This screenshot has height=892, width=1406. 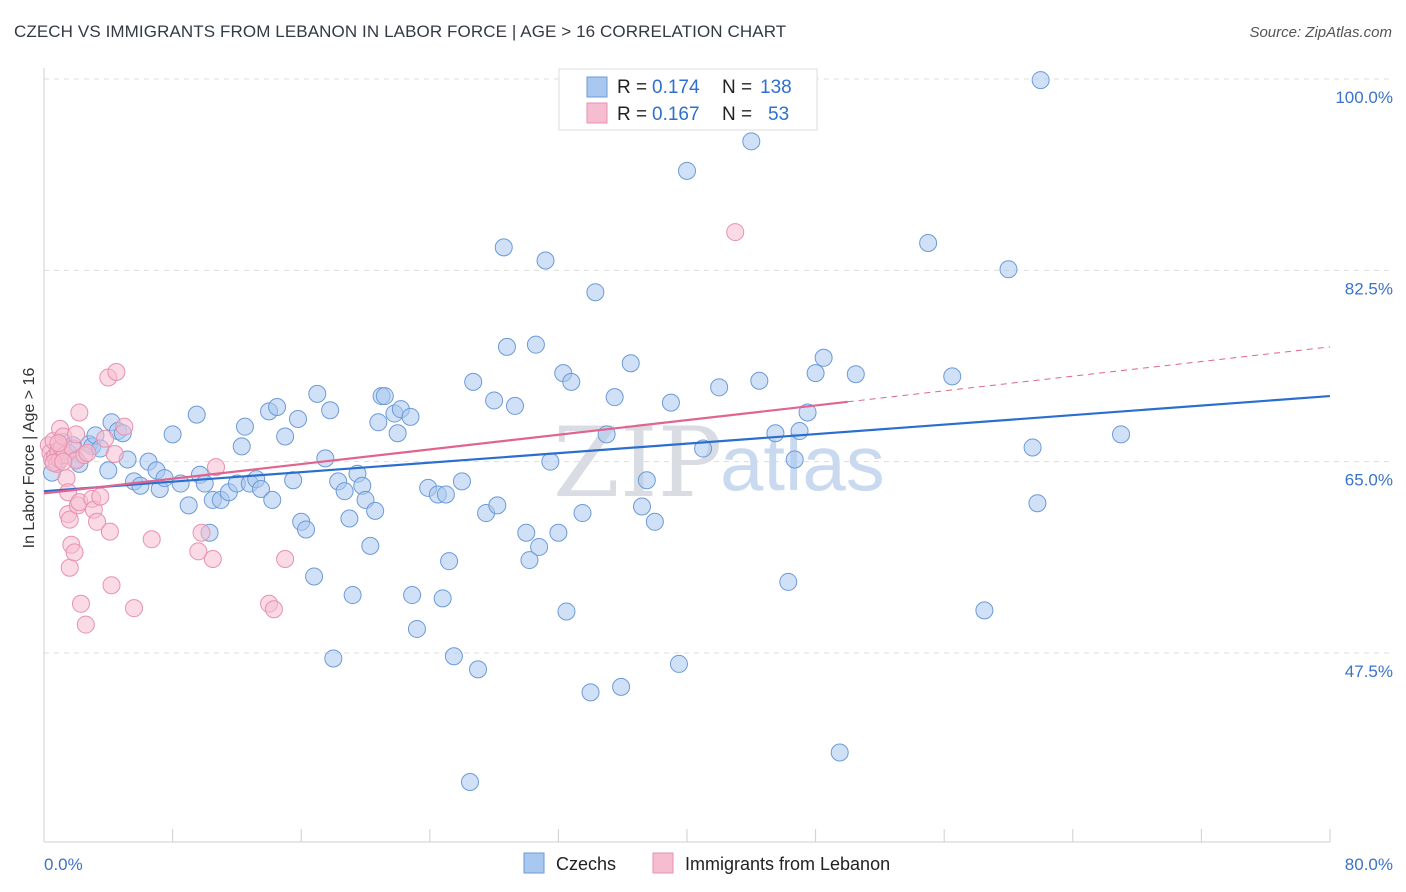 I want to click on stats-r-label-czech: R =, so click(x=632, y=87).